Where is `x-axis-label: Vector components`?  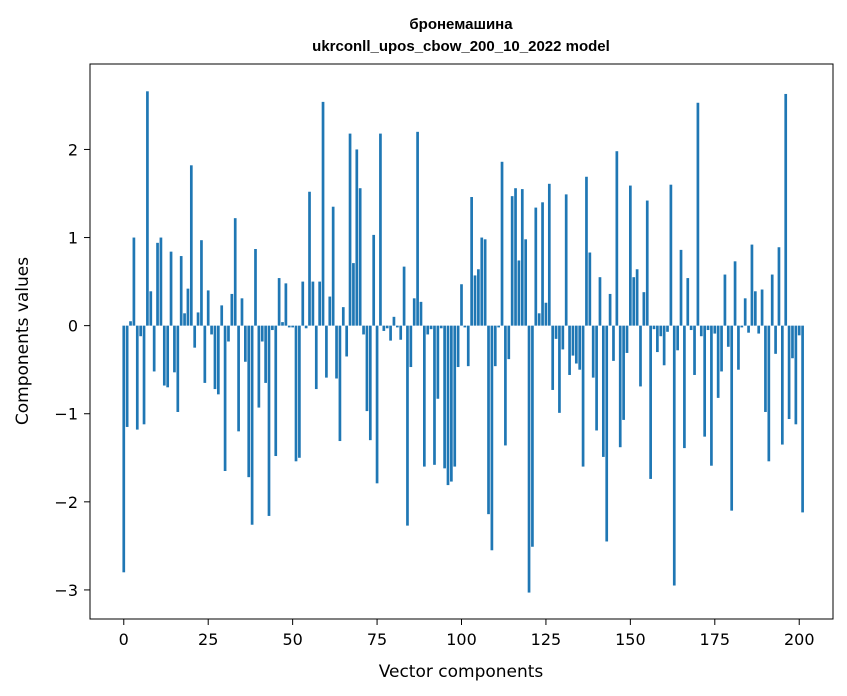
x-axis-label: Vector components is located at coordinates (461, 672).